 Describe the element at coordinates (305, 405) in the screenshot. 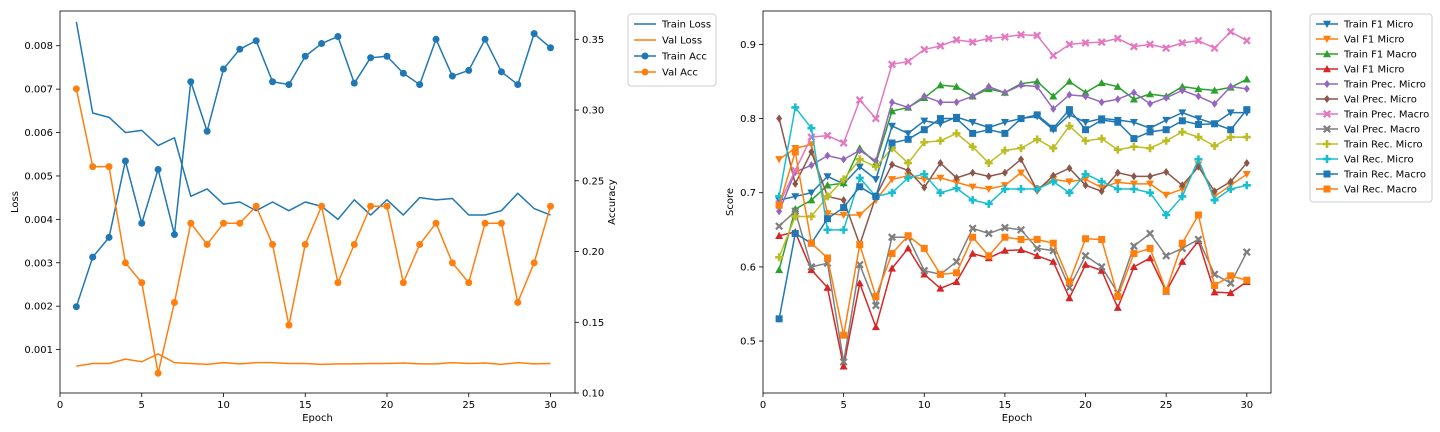

I see `x-tick-label: 15` at that location.